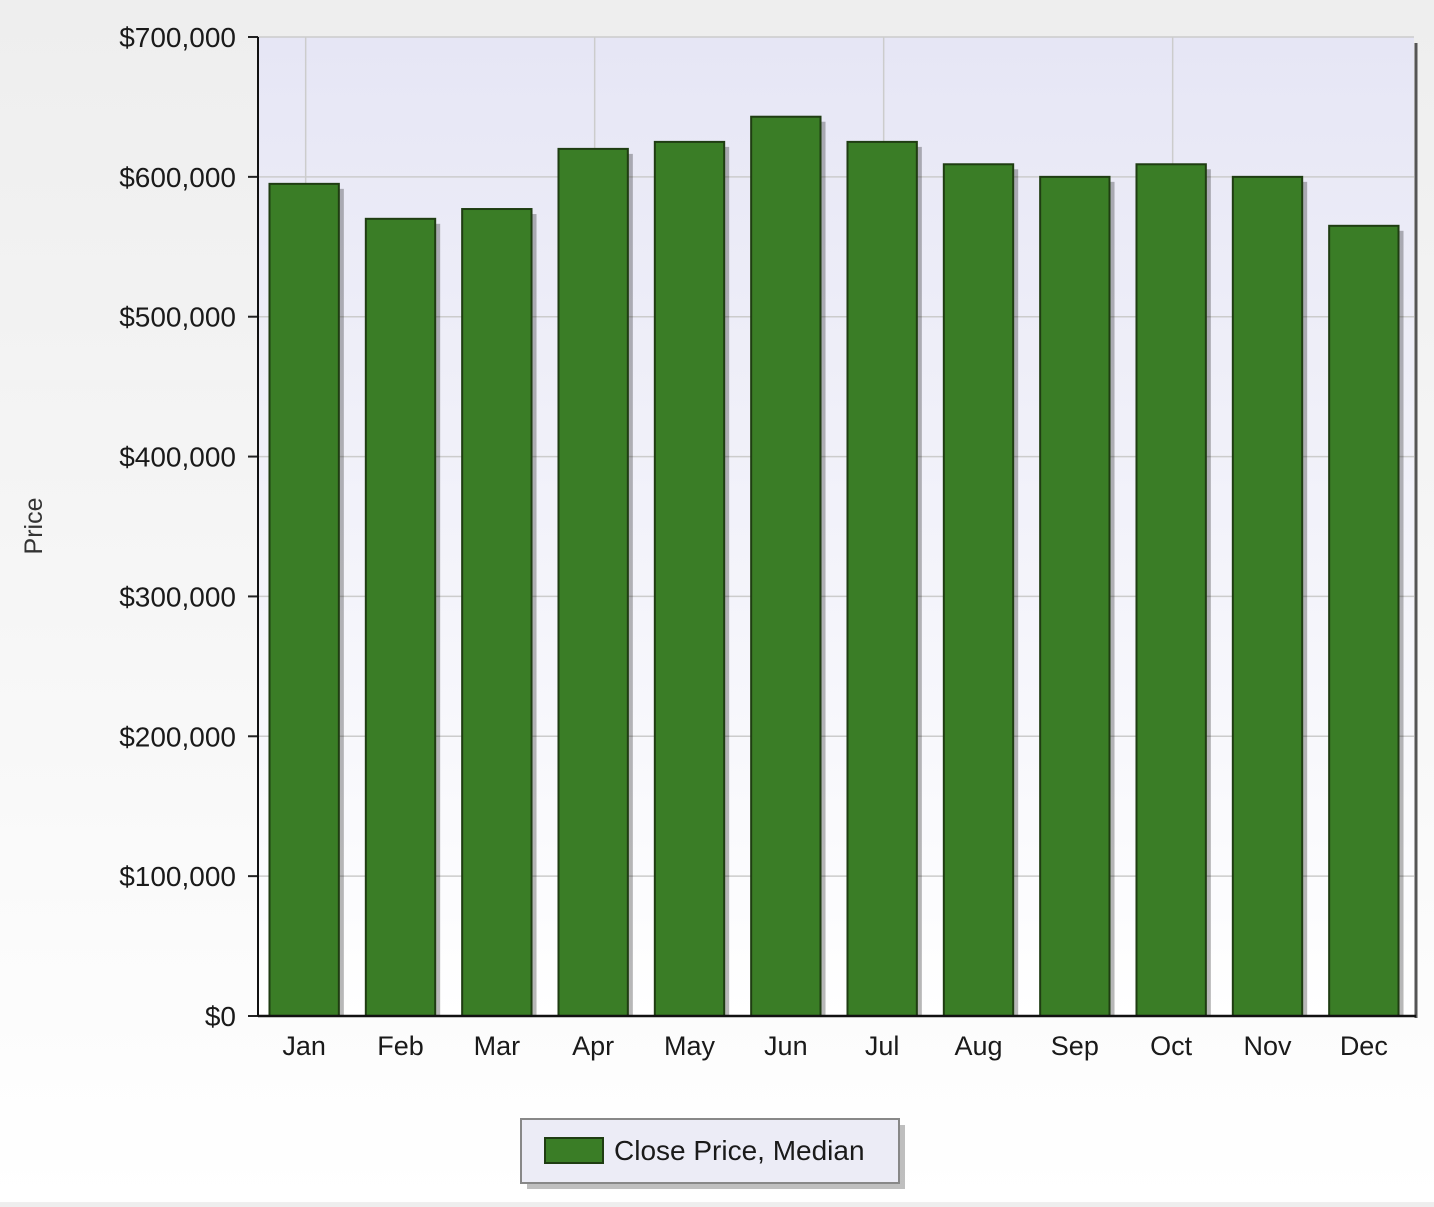  What do you see at coordinates (177, 37) in the screenshot?
I see `y-tick-label: $700,000` at bounding box center [177, 37].